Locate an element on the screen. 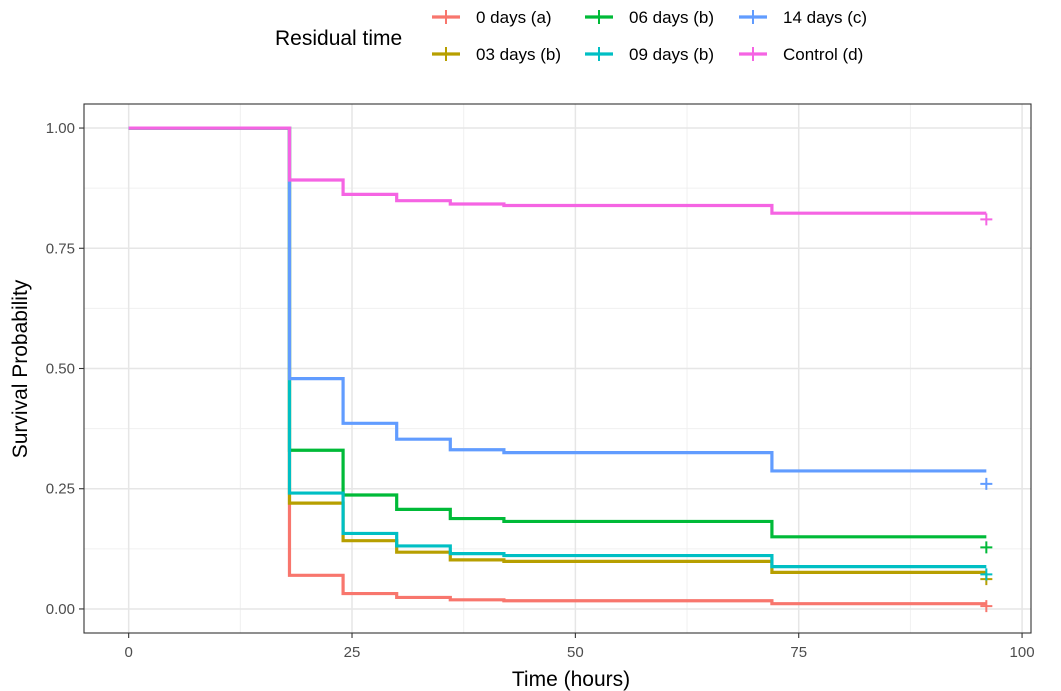 This screenshot has height=691, width=1061. y-axis: 0.00 0.25 0.50 0.75 1.00 is located at coordinates (65, 369).